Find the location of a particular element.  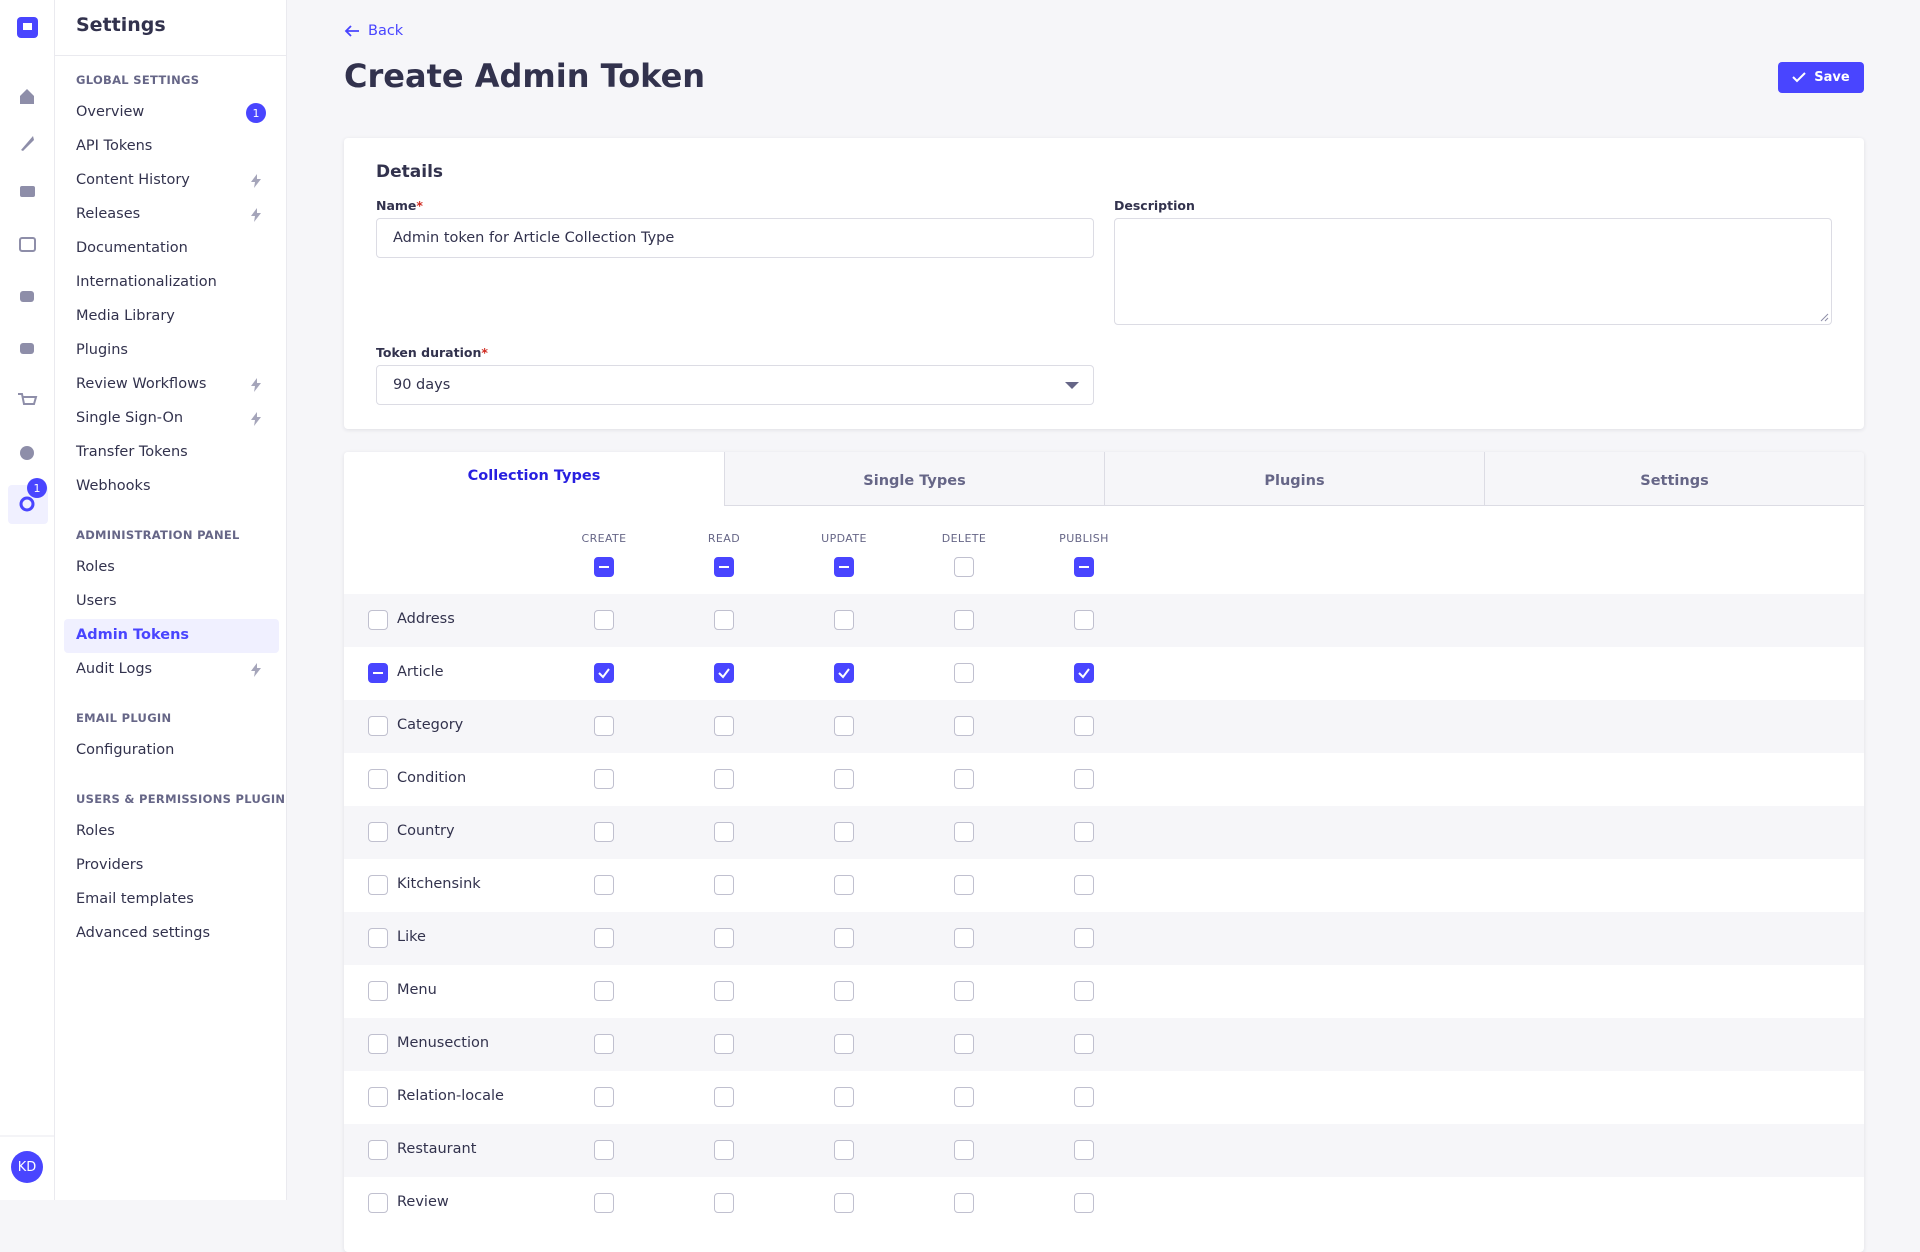

permission-tab: Single Types is located at coordinates (914, 479).